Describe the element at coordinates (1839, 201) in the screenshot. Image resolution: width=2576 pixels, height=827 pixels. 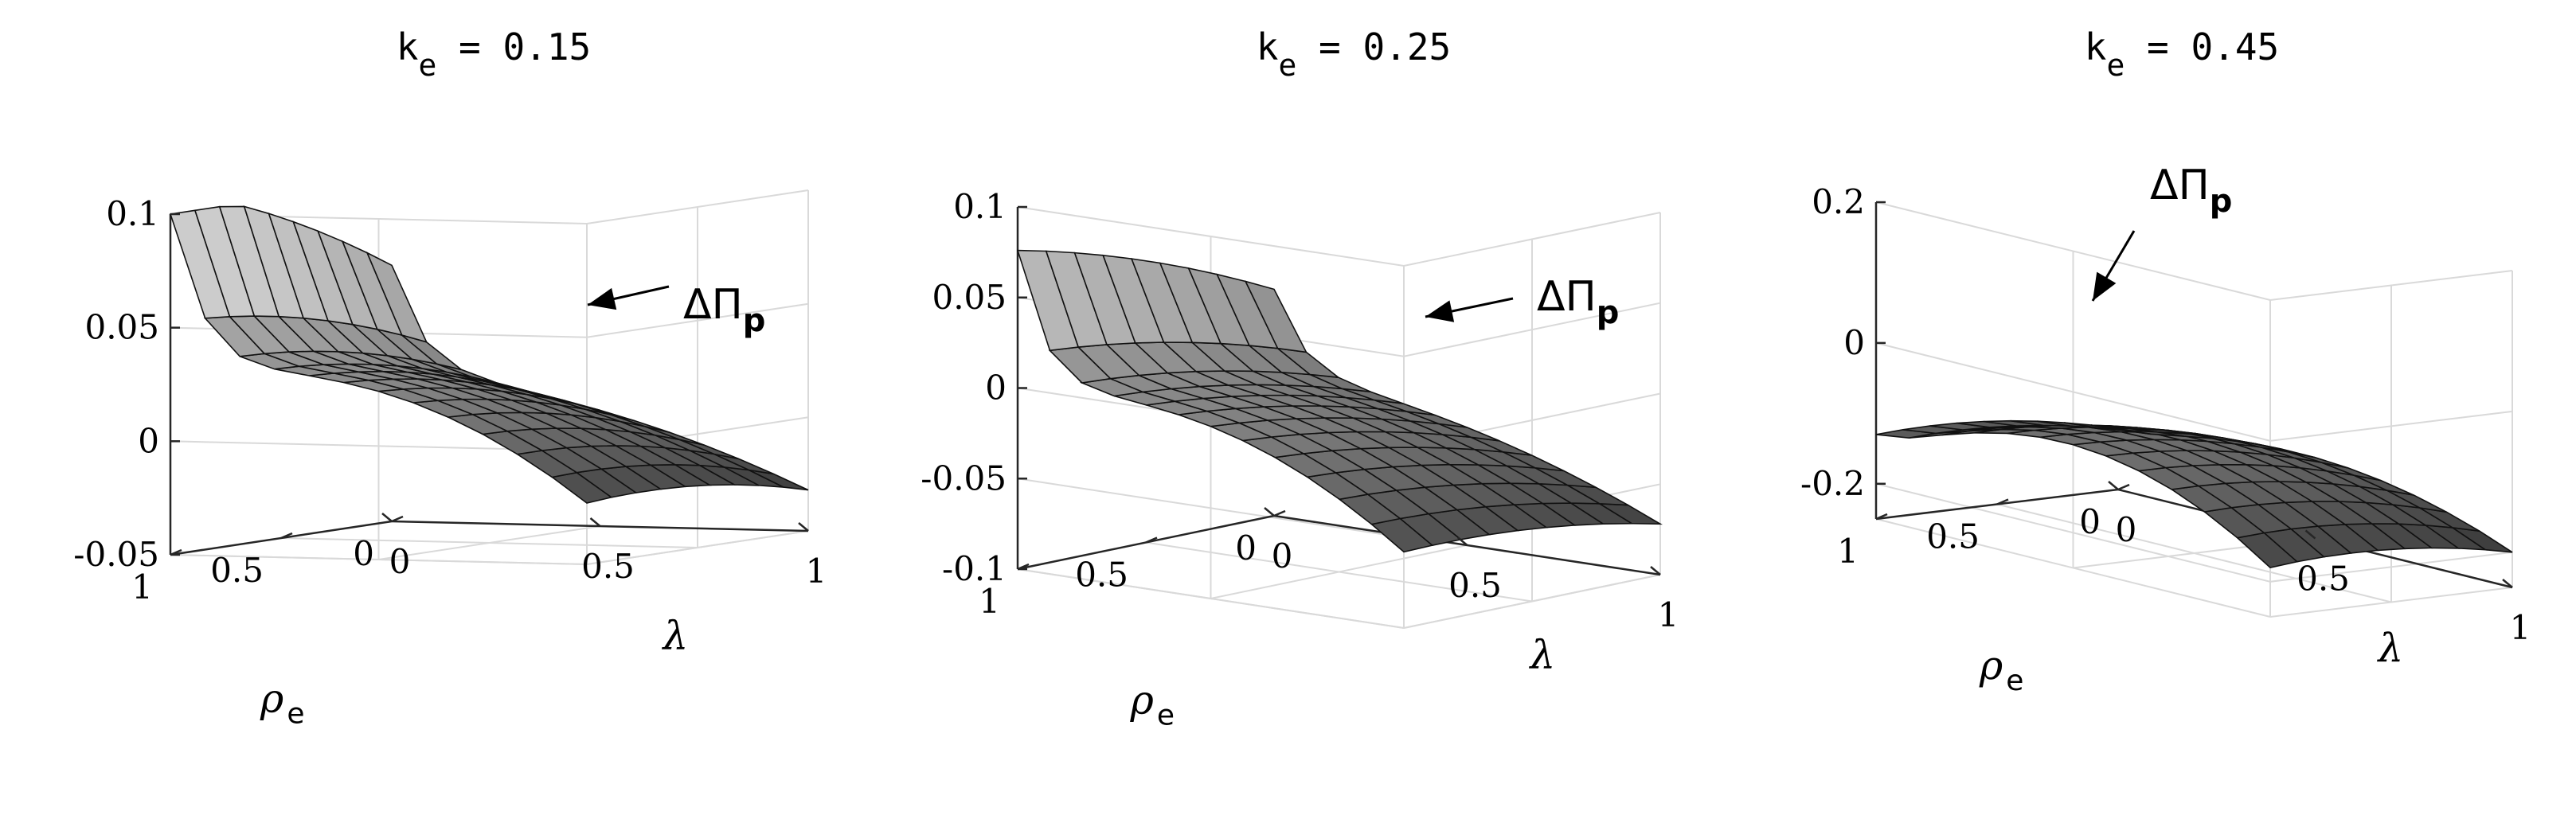
I see `z-tick-label: 0.2` at that location.